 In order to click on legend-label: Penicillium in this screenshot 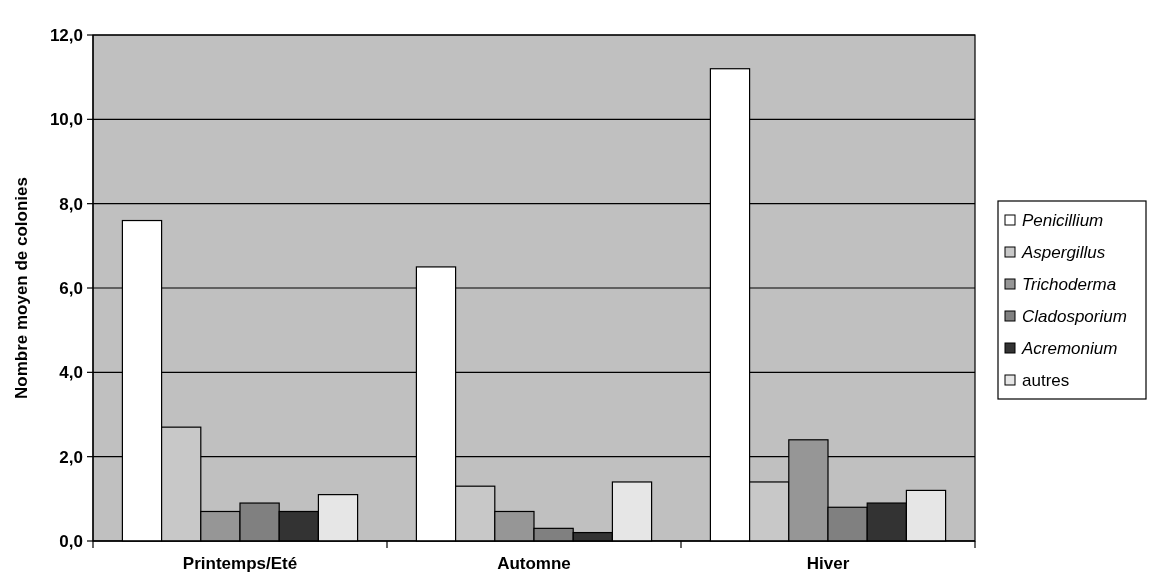, I will do `click(1063, 220)`.